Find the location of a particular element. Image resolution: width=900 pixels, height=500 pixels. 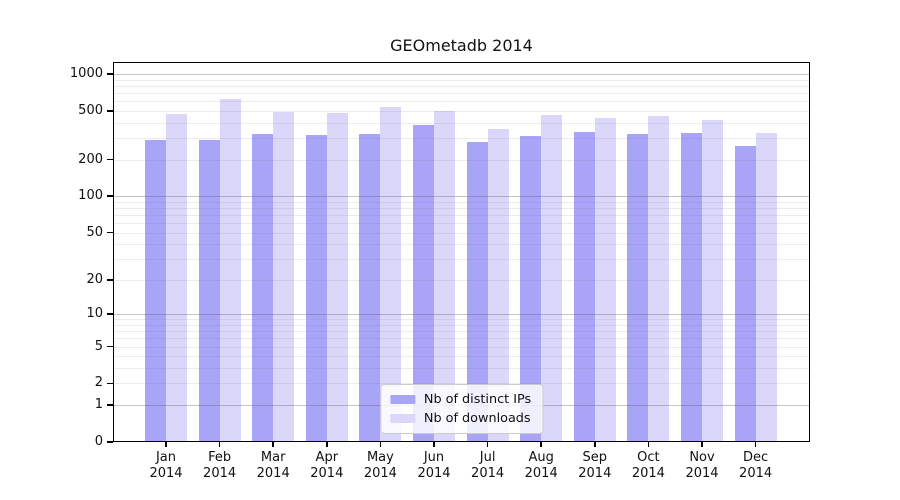

x-tick-label: Feb 2014 is located at coordinates (220, 465).